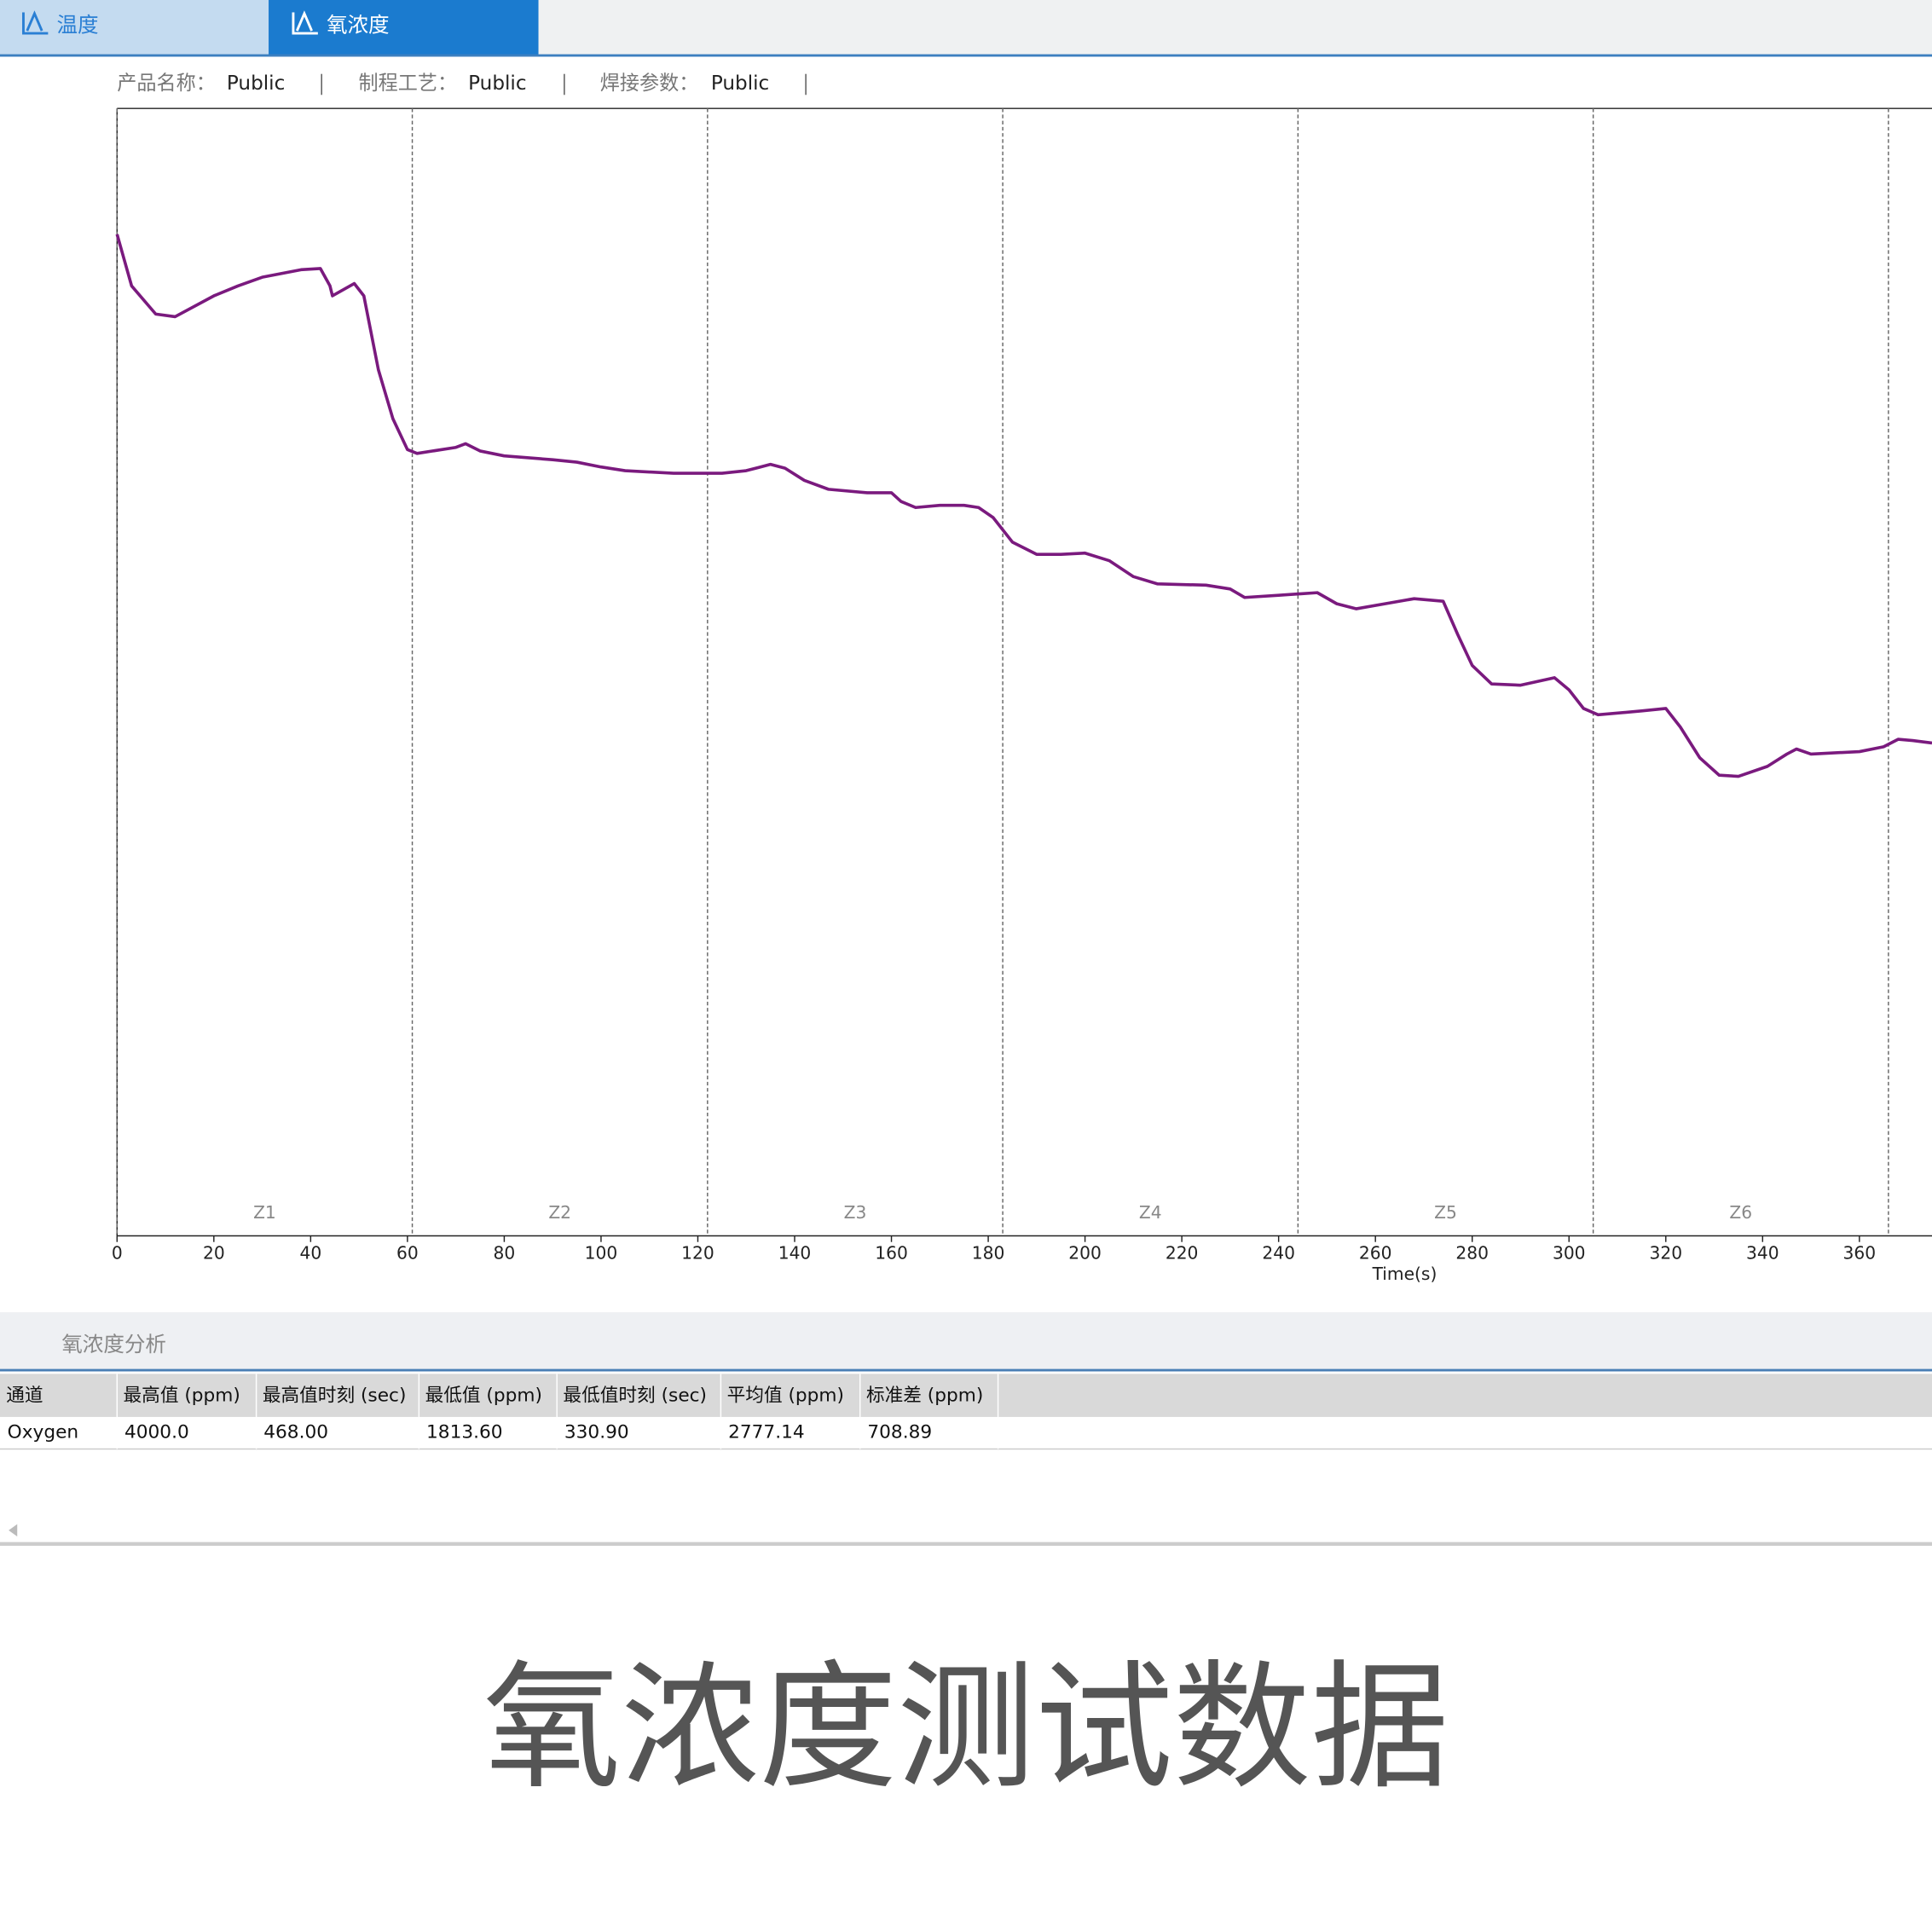  Describe the element at coordinates (464, 1432) in the screenshot. I see `table-cell: 1813.60` at that location.